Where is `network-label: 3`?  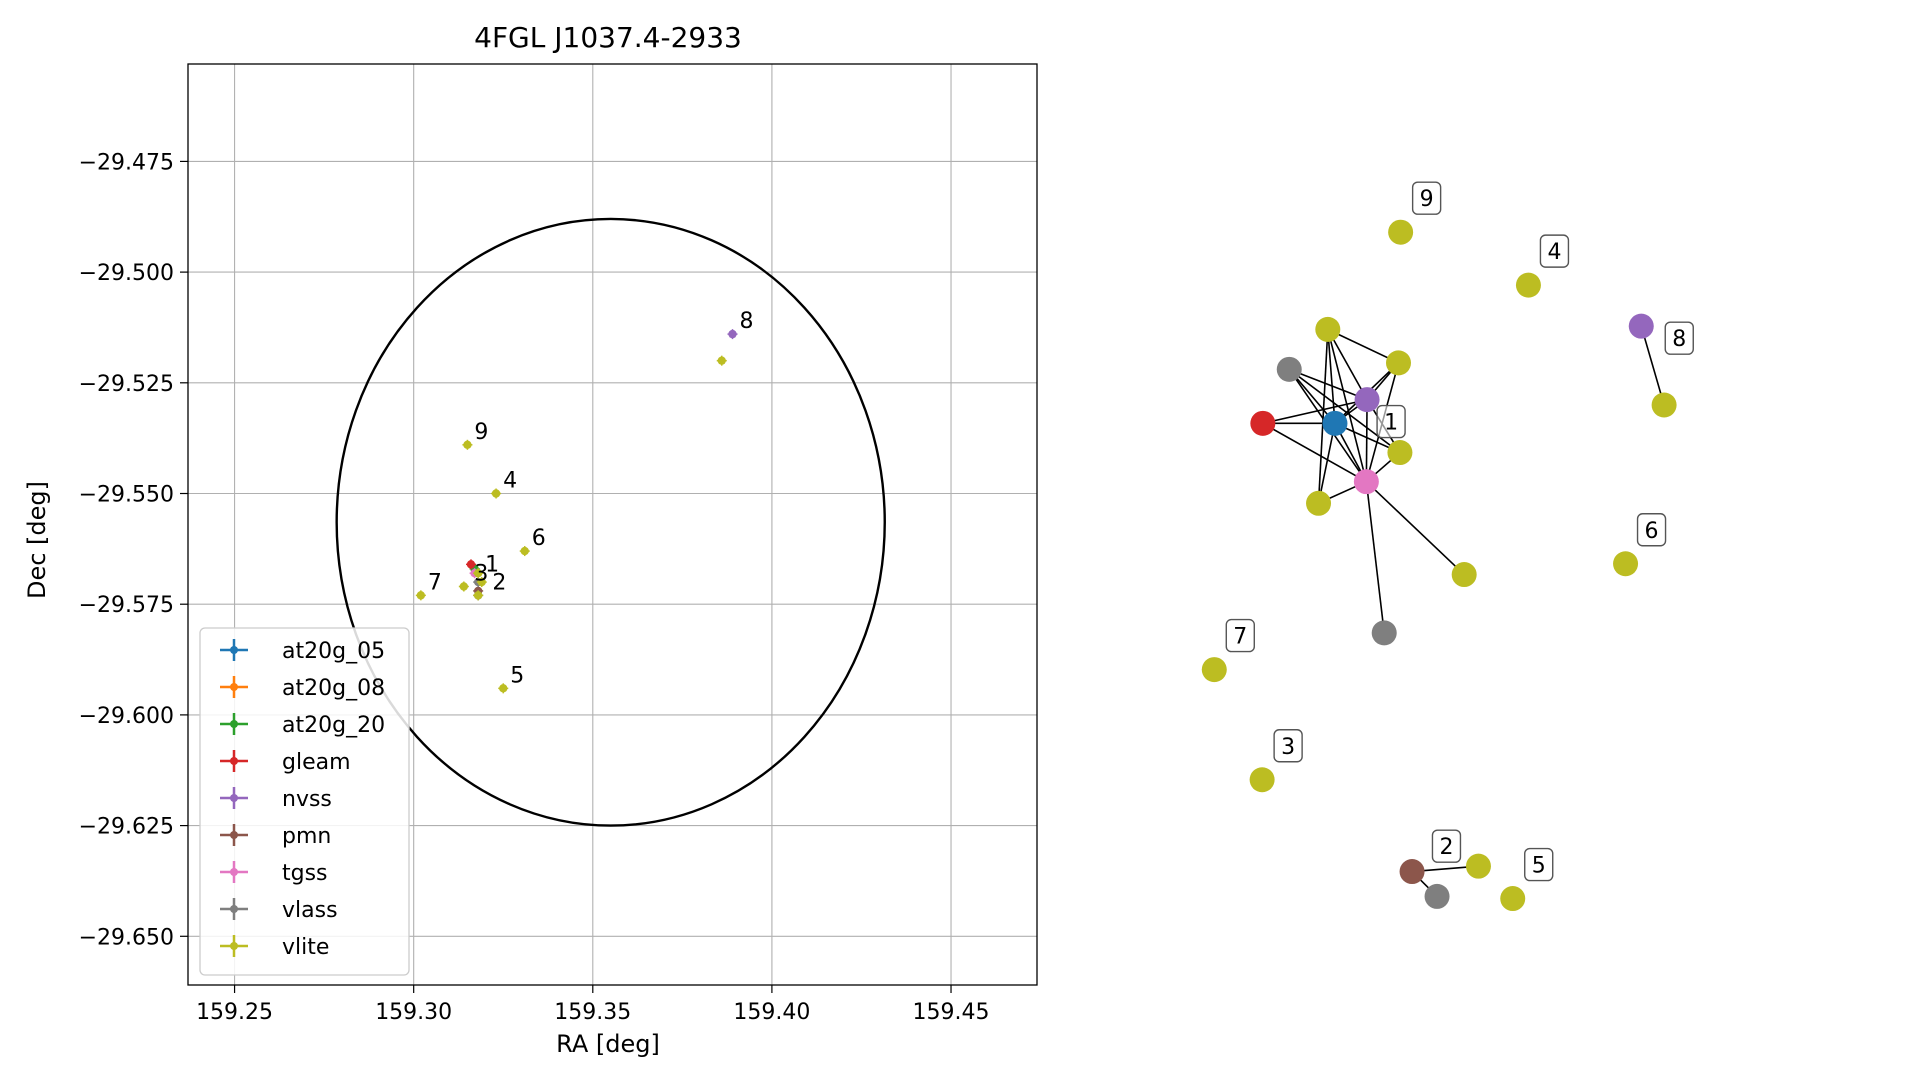 network-label: 3 is located at coordinates (1288, 746).